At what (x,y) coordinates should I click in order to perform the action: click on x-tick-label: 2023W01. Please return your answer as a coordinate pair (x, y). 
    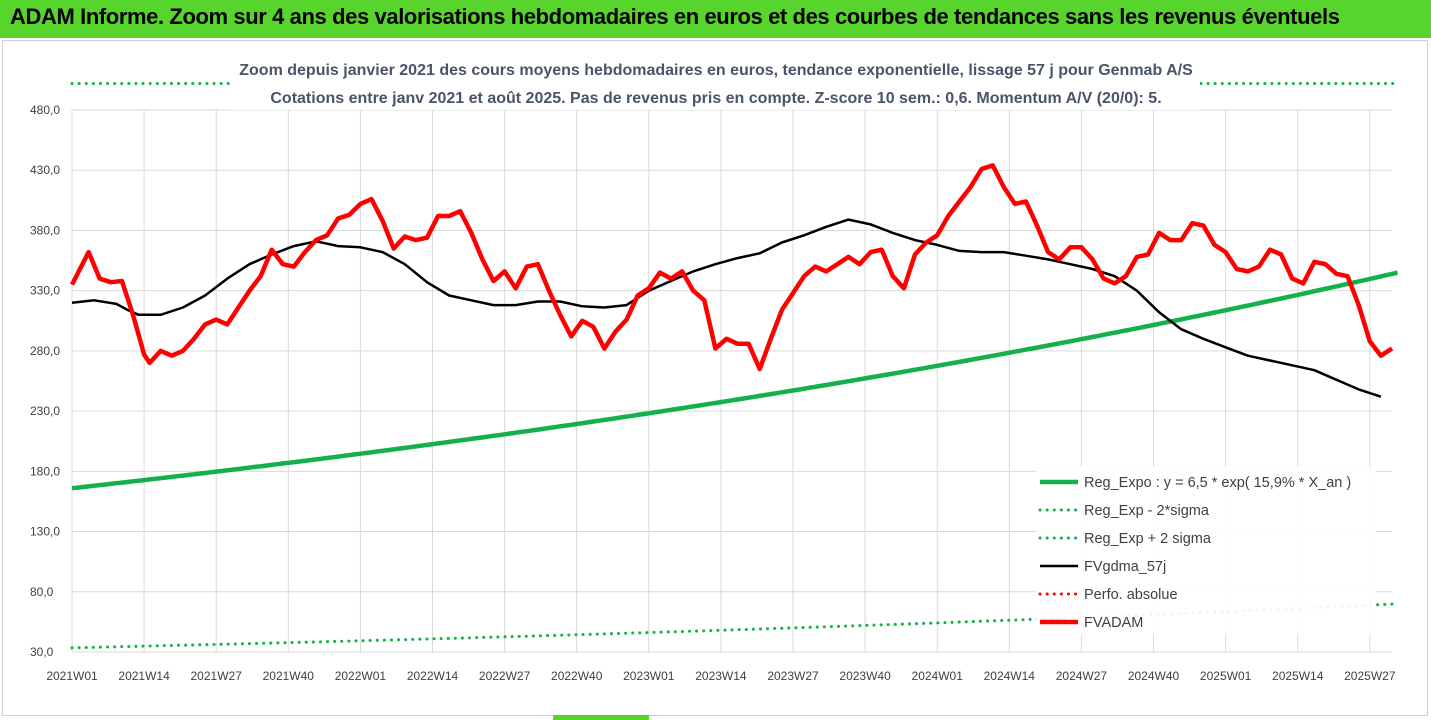
    Looking at the image, I should click on (649, 676).